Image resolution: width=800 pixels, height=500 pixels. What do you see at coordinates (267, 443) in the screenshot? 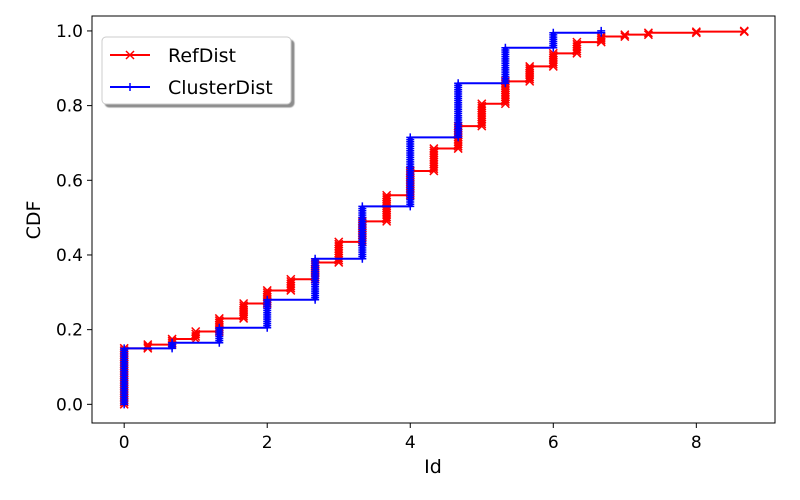
I see `x-tick-label: 2` at bounding box center [267, 443].